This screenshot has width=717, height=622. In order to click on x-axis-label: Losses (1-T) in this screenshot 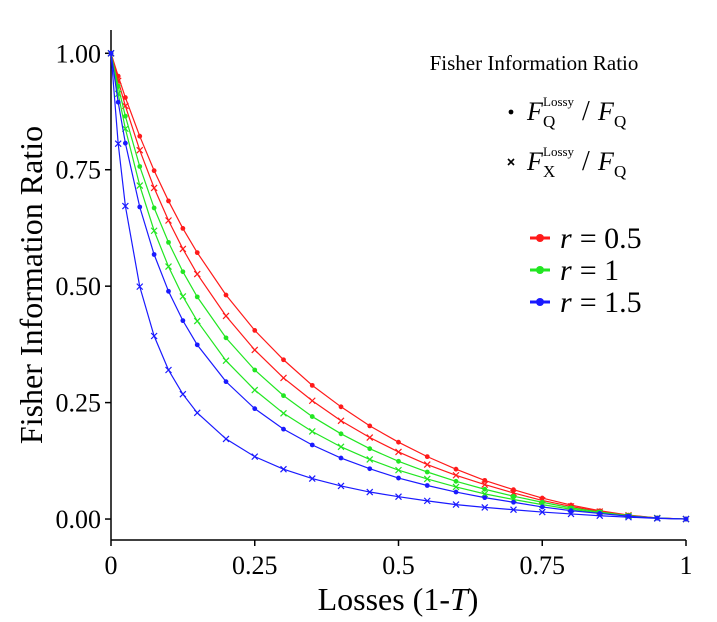, I will do `click(398, 599)`.